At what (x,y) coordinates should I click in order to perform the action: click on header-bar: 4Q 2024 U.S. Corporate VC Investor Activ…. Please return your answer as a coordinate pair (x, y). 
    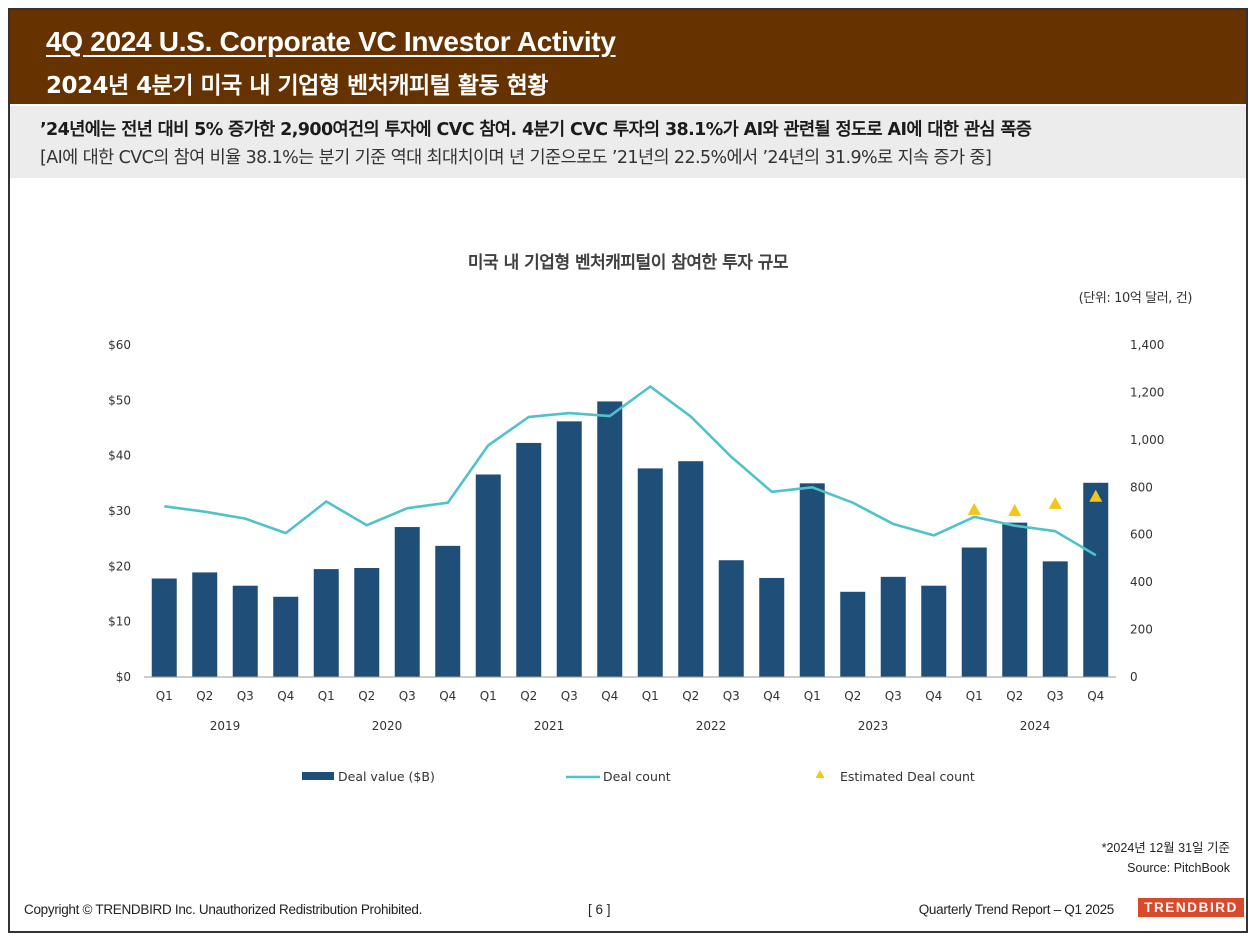
    Looking at the image, I should click on (628, 57).